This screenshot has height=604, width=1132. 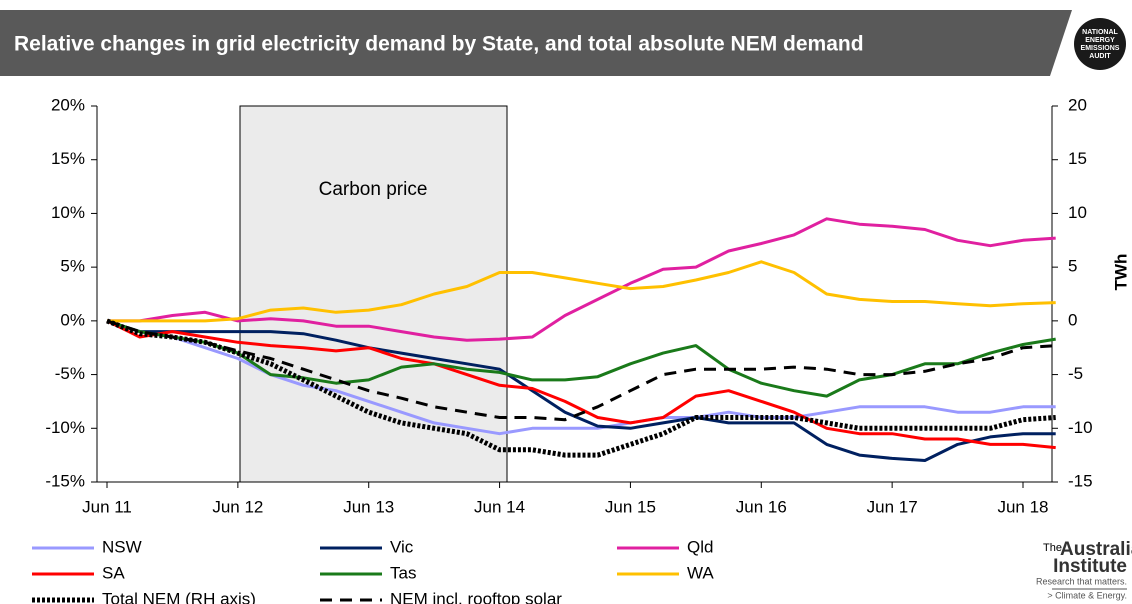 I want to click on title-bar, so click(x=522, y=43).